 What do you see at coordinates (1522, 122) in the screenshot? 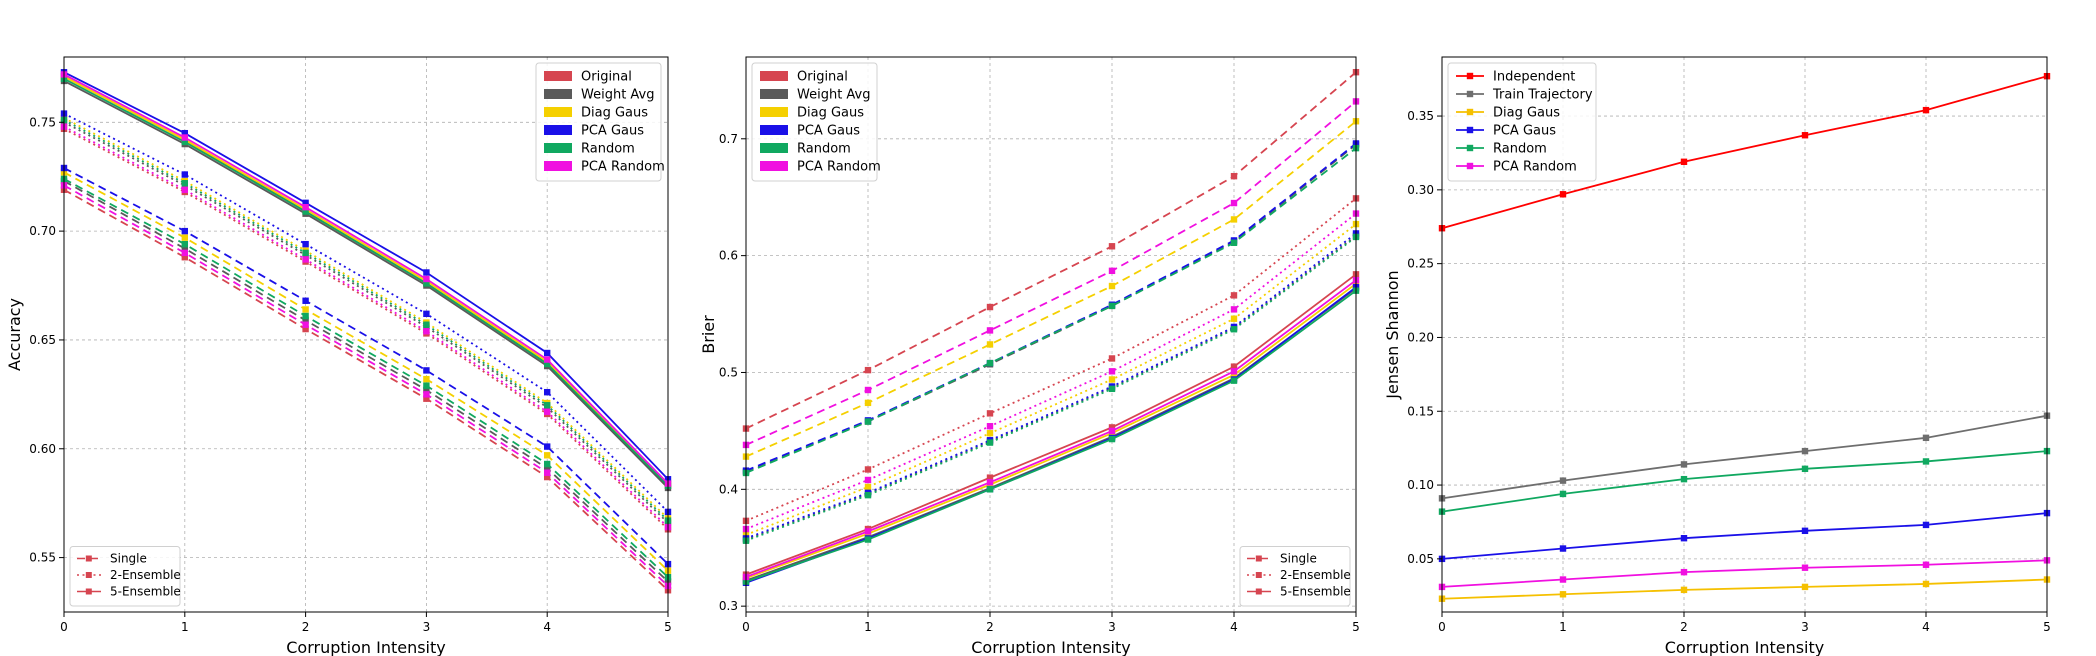
I see `legend-box` at bounding box center [1522, 122].